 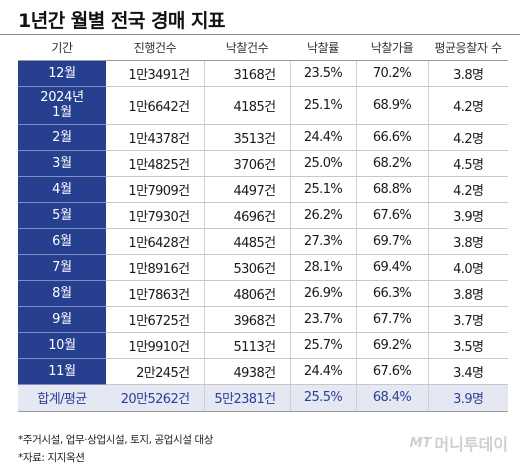 I want to click on row-period: 10월, so click(x=62, y=345).